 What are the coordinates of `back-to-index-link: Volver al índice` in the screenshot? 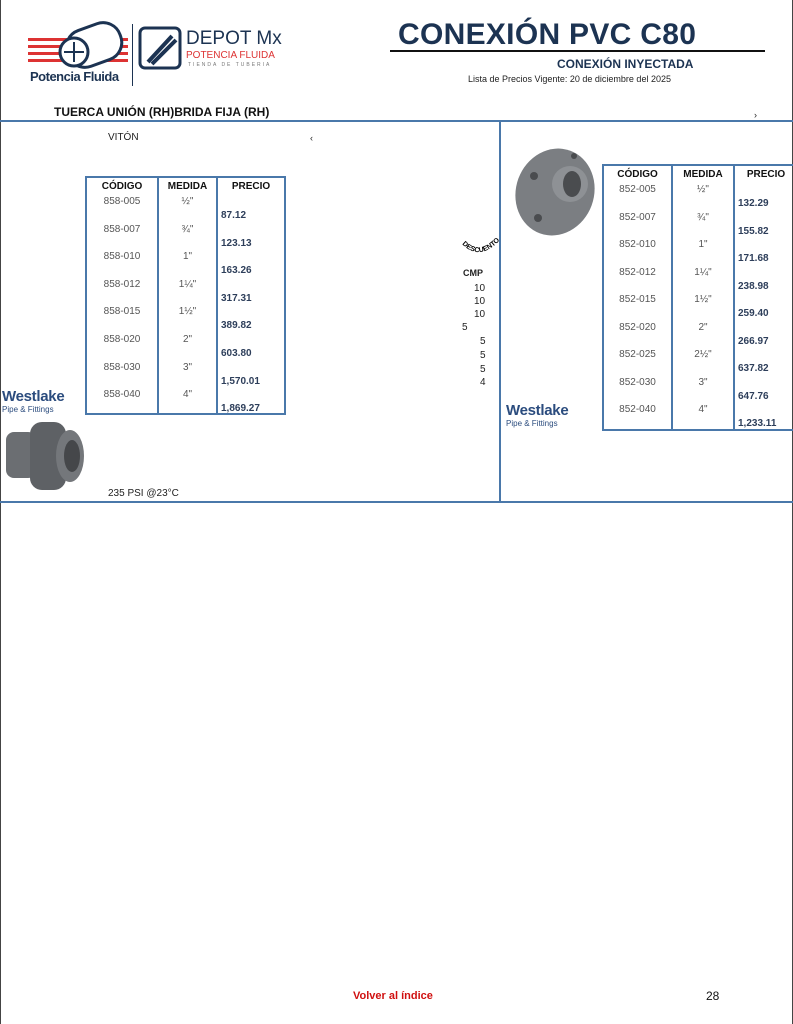 It's located at (393, 996).